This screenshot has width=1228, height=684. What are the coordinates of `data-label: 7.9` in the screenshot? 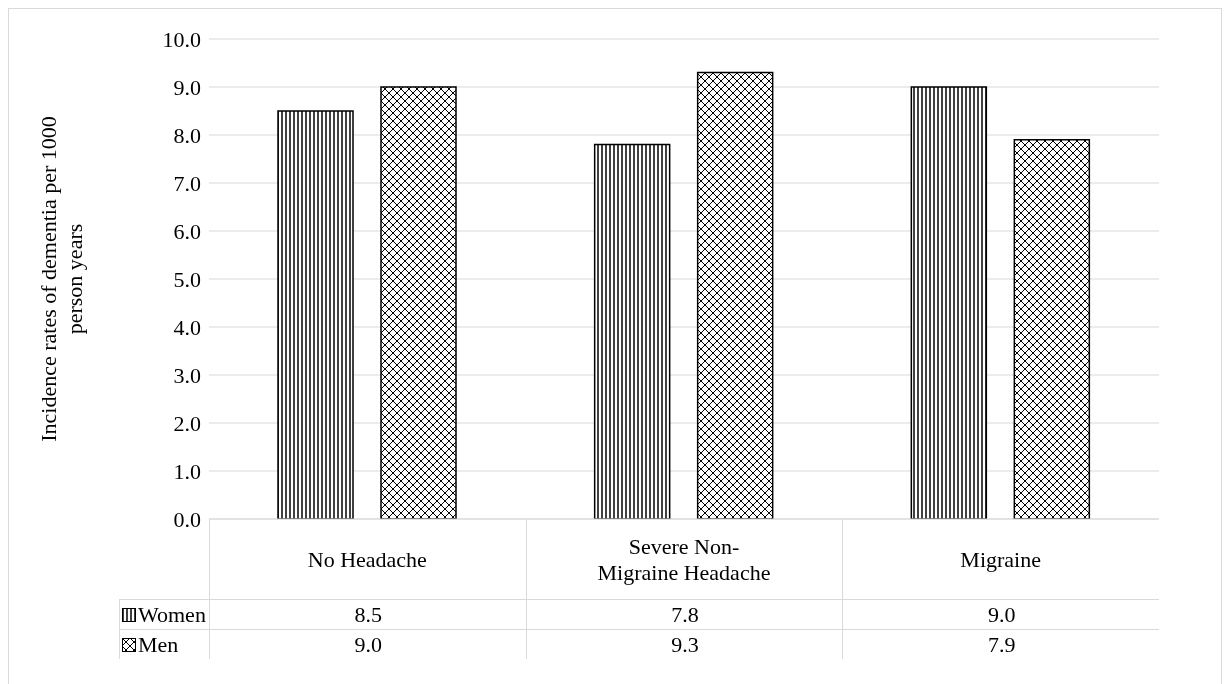 It's located at (1001, 645).